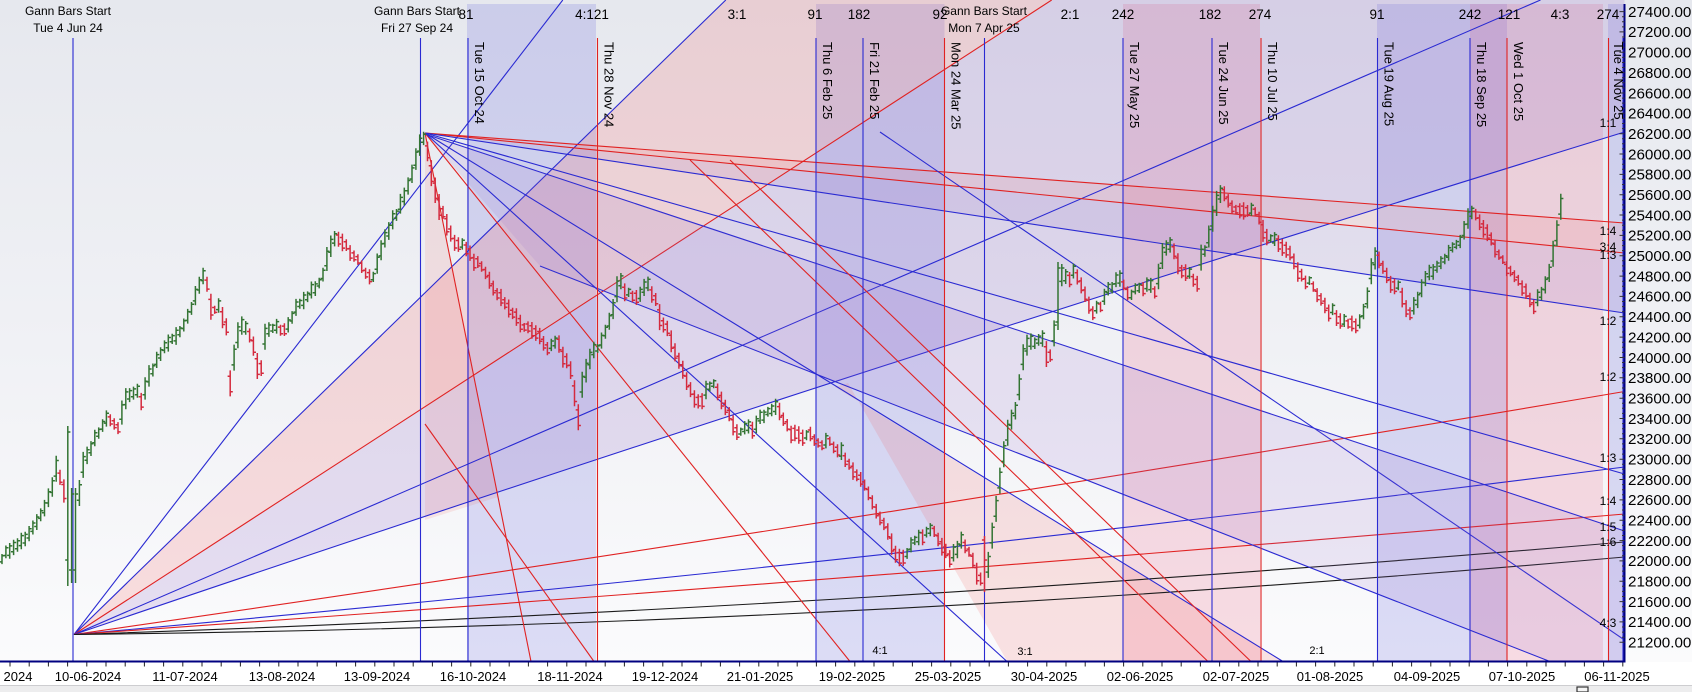  What do you see at coordinates (1659, 297) in the screenshot?
I see `svg-text: 24600.00` at bounding box center [1659, 297].